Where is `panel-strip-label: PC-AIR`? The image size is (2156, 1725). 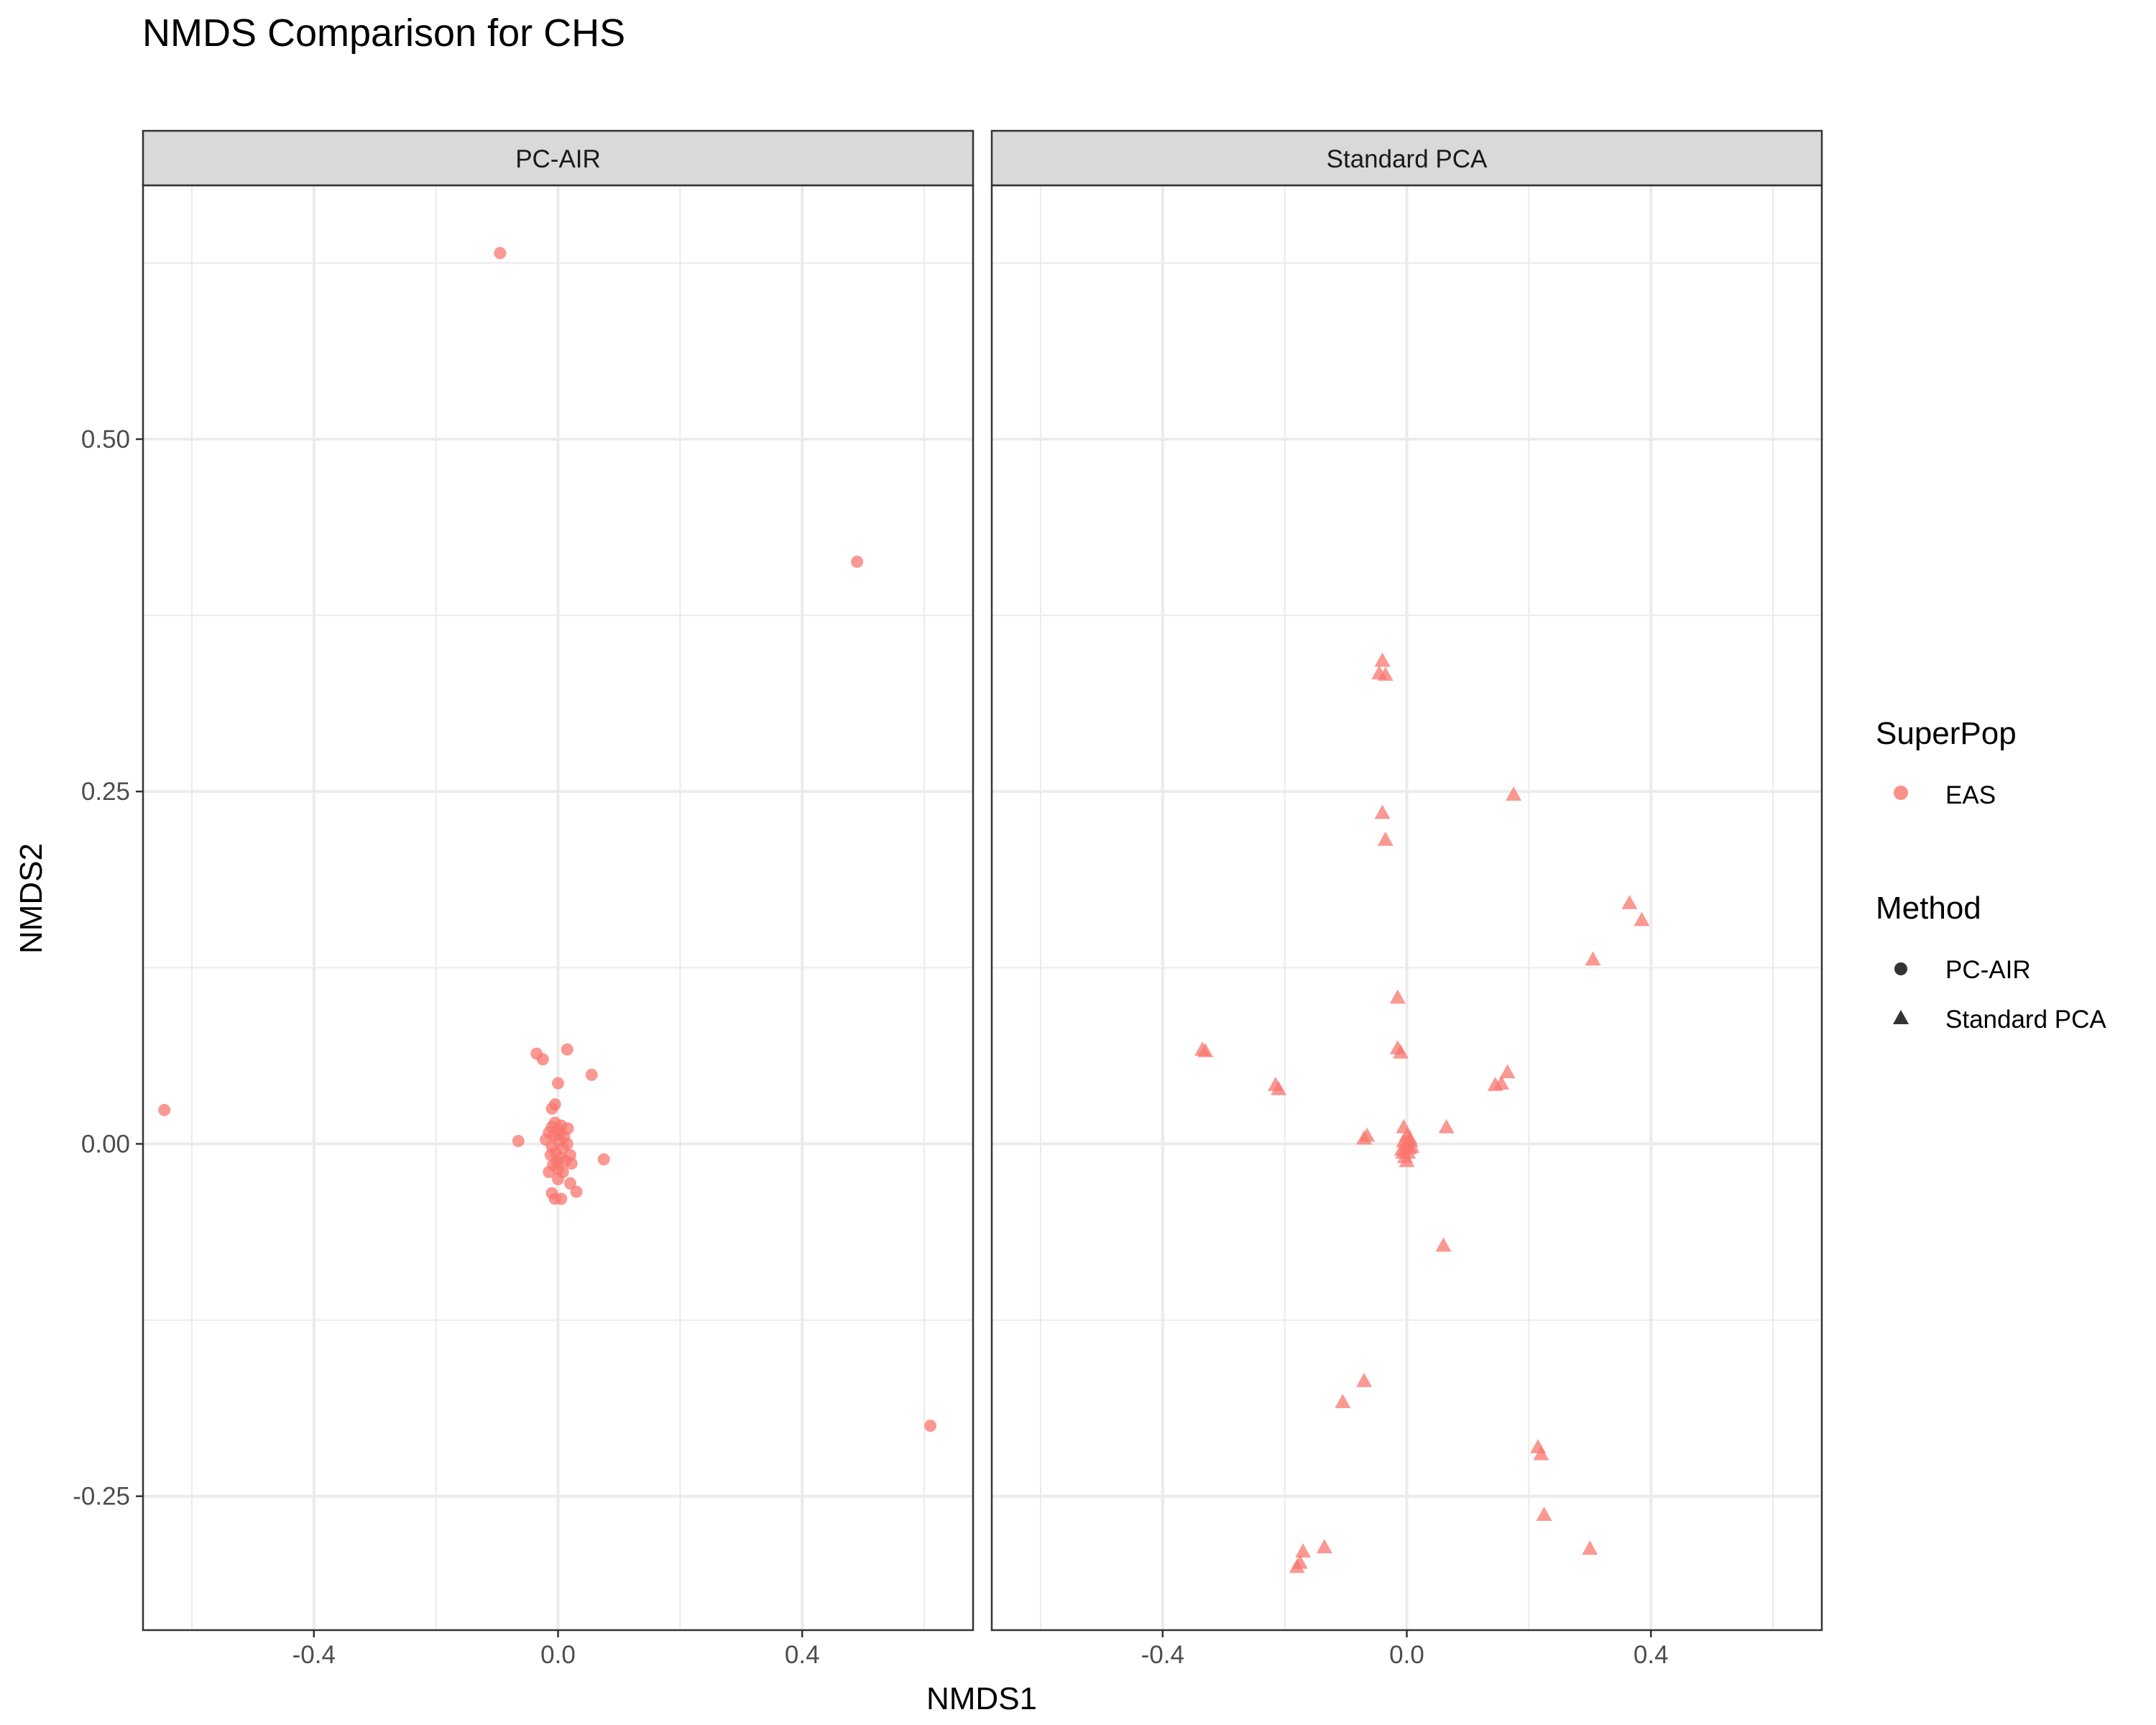 panel-strip-label: PC-AIR is located at coordinates (558, 159).